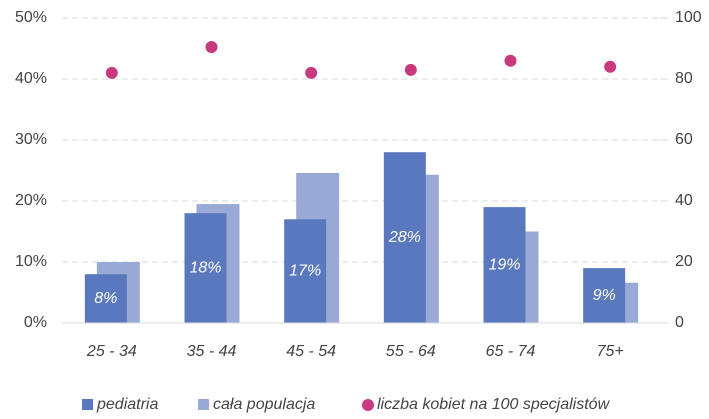  Describe the element at coordinates (311, 351) in the screenshot. I see `x-tick-label: 45 - 54` at that location.